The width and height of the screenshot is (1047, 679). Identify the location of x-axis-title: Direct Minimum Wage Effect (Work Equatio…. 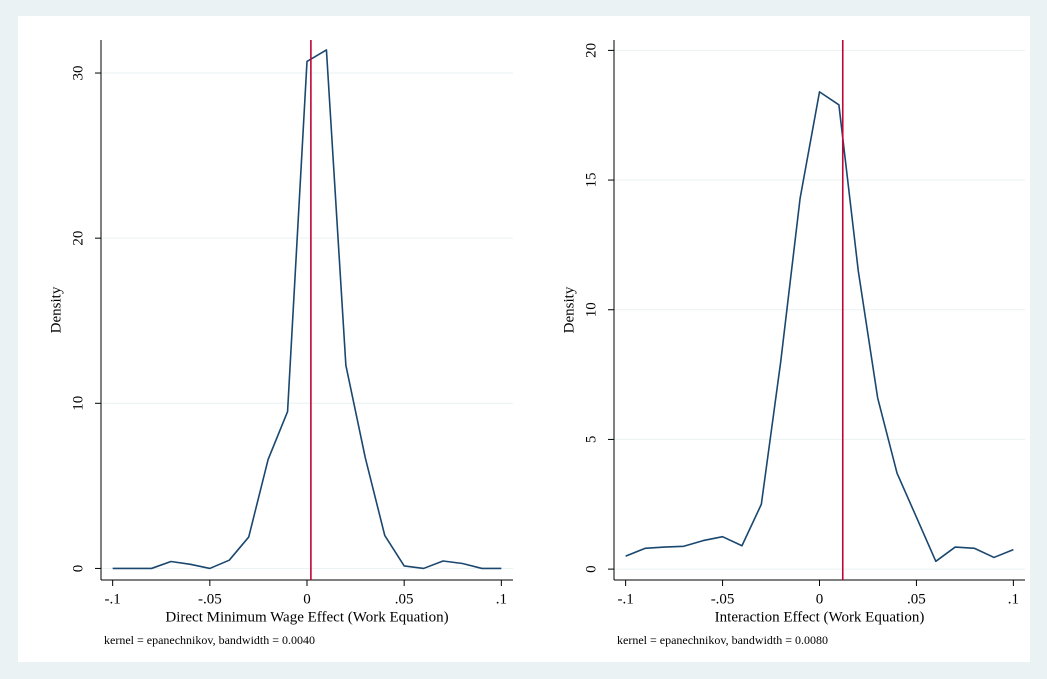
(306, 617).